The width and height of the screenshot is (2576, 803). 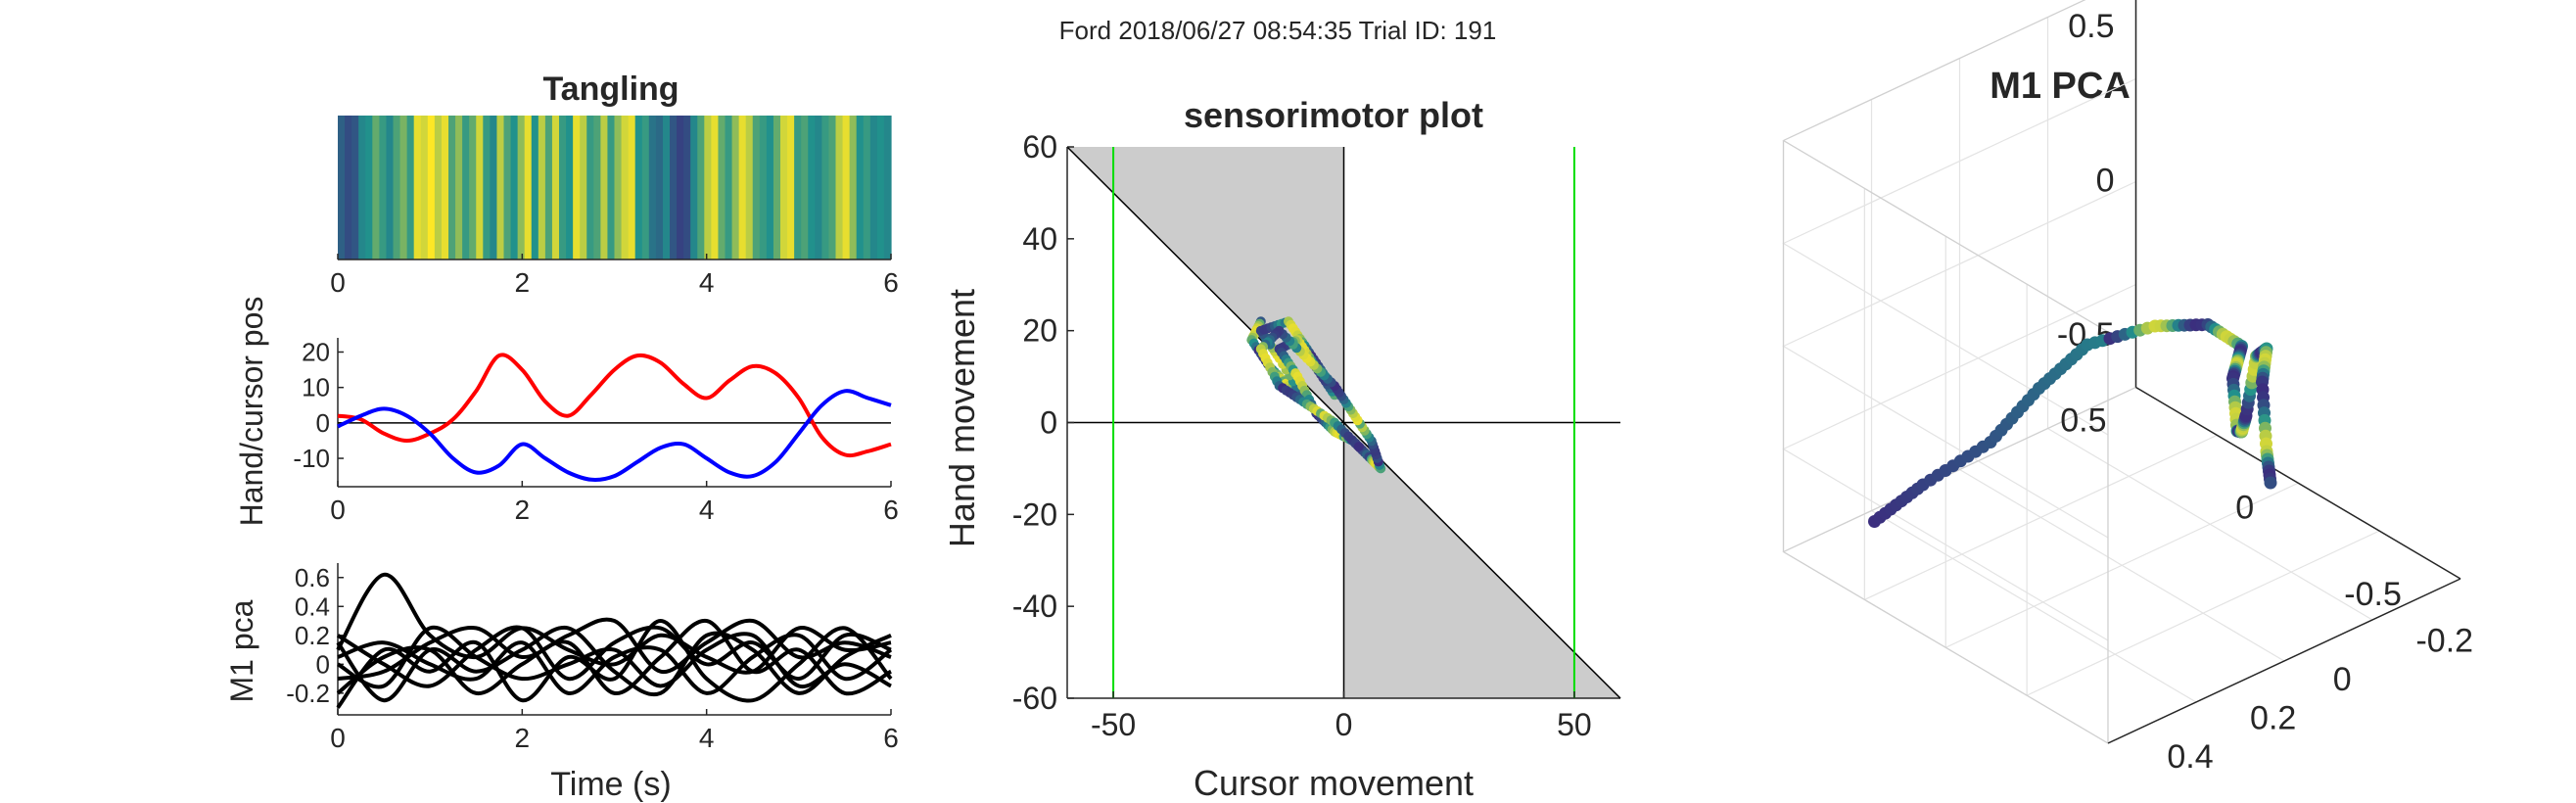 I want to click on sensorimotor-y-tick-label: 60, so click(x=1039, y=147).